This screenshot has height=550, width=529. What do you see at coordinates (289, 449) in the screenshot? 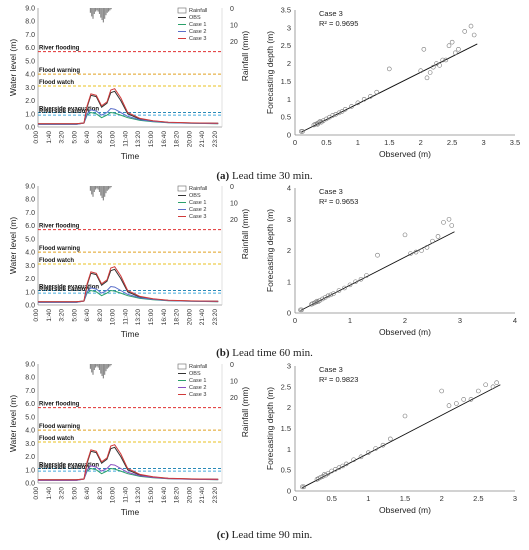
I see `y-tick-label: 1` at bounding box center [289, 449].